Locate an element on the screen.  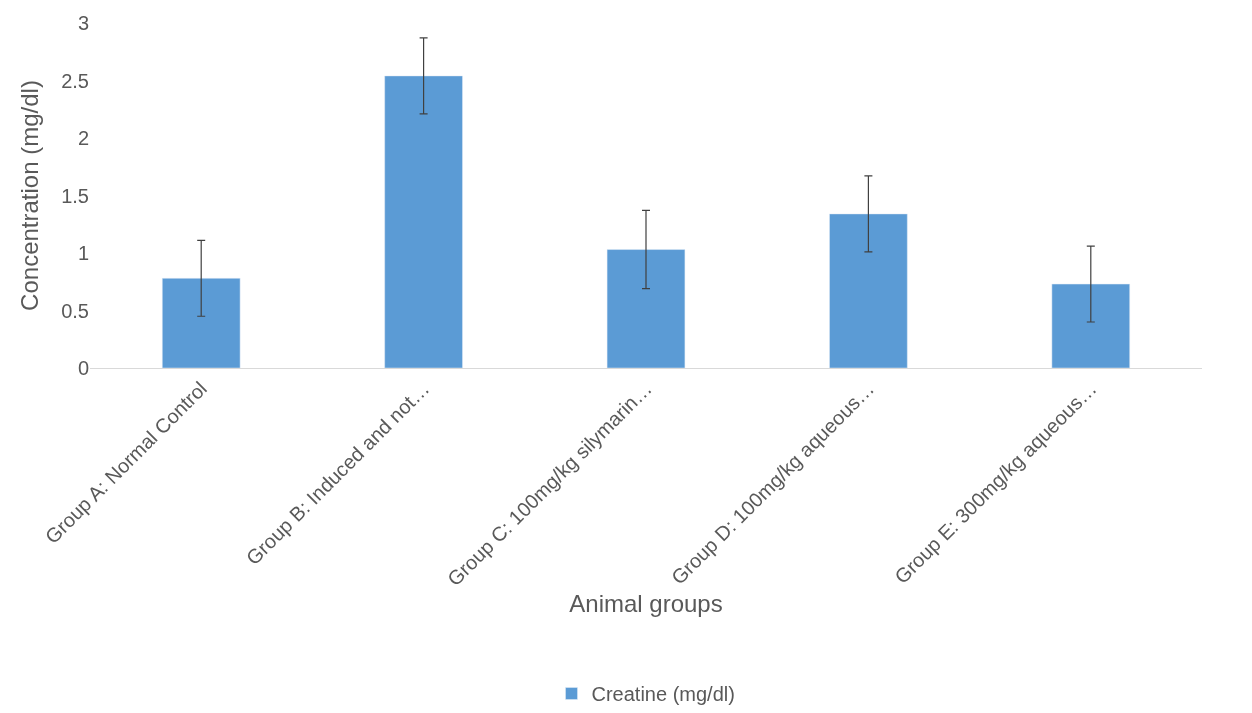
y-tick-label: 0.5 is located at coordinates (75, 310).